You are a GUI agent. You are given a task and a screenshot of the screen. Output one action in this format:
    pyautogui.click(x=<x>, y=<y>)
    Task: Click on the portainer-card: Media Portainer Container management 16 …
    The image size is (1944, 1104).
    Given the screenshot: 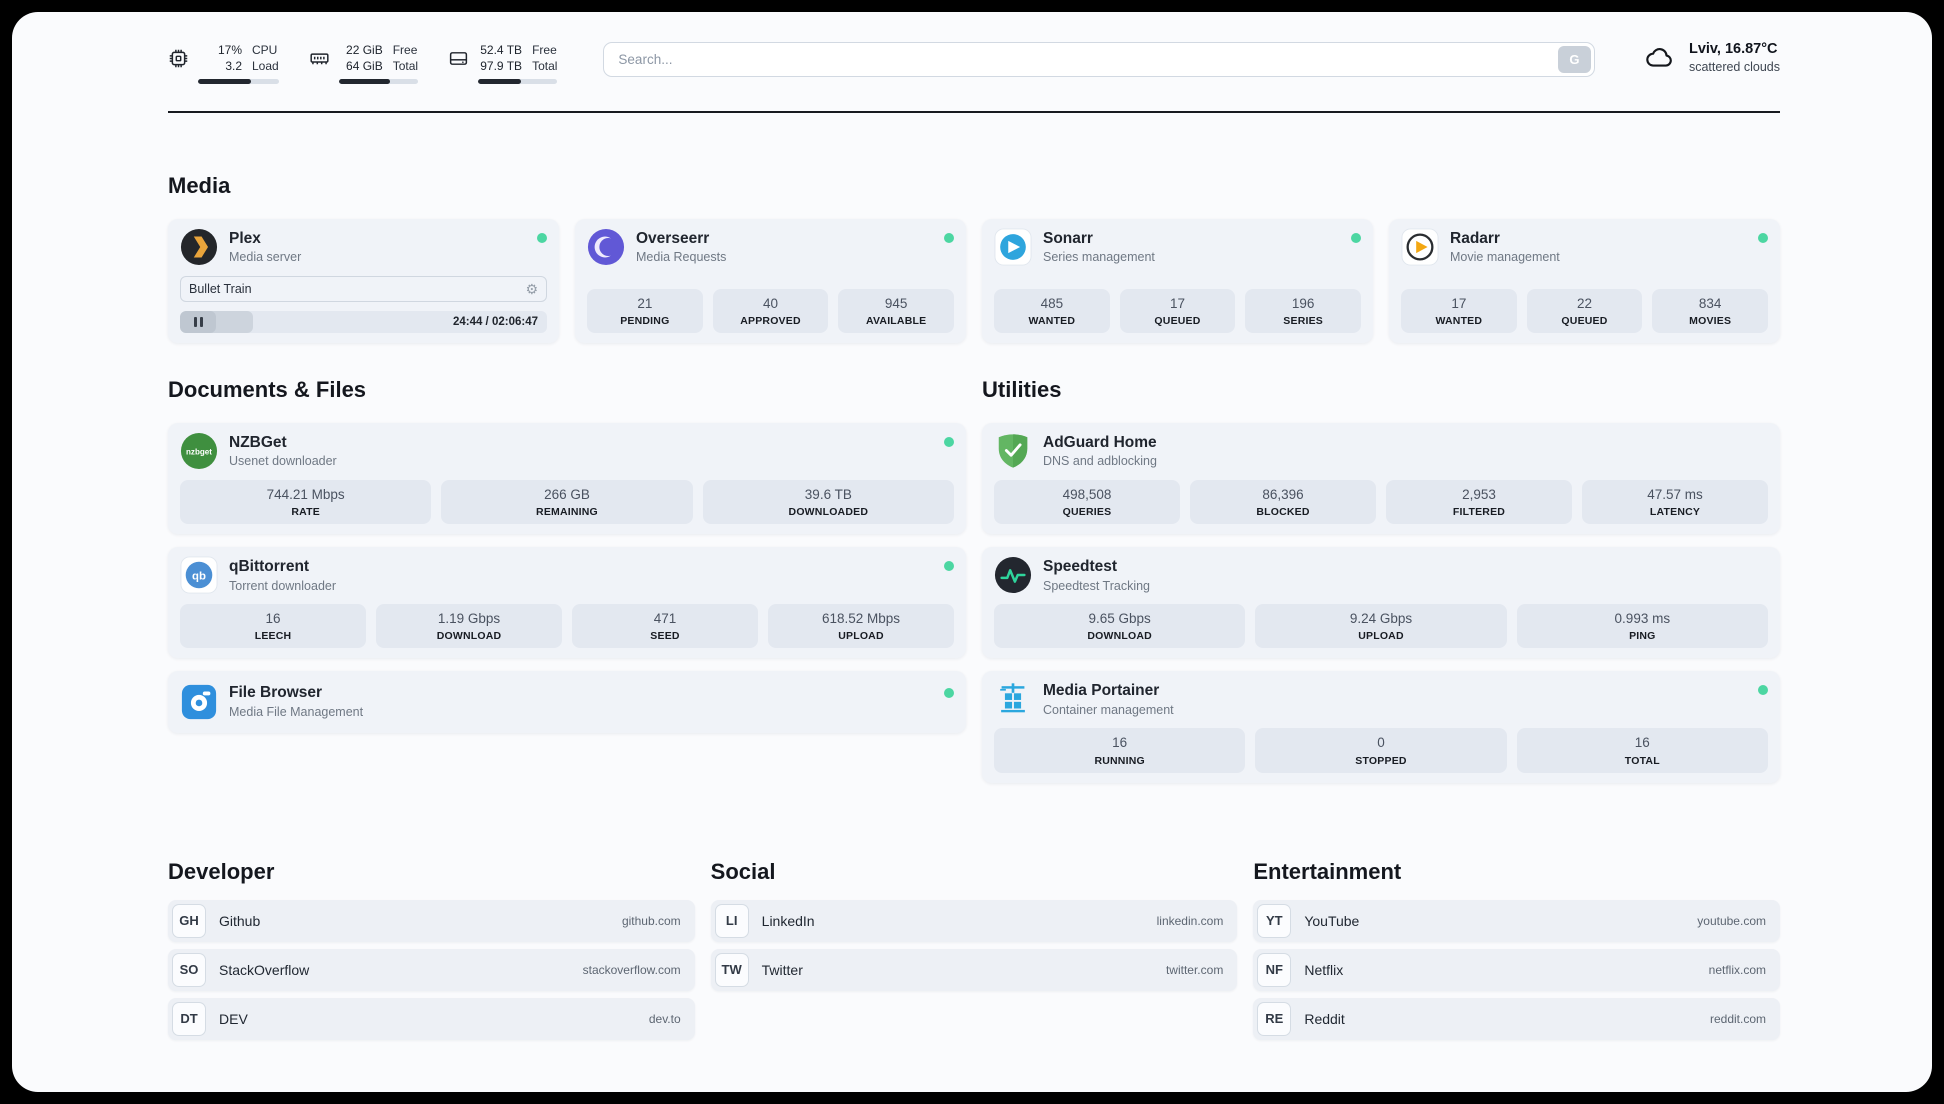 What is the action you would take?
    pyautogui.click(x=1381, y=727)
    